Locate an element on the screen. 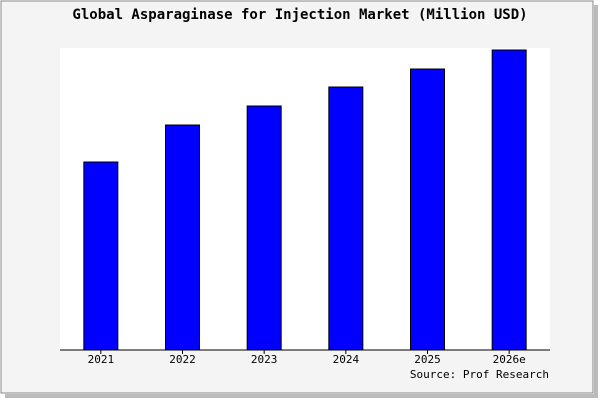 The height and width of the screenshot is (404, 600). source-note: Source: Prof Research is located at coordinates (479, 374).